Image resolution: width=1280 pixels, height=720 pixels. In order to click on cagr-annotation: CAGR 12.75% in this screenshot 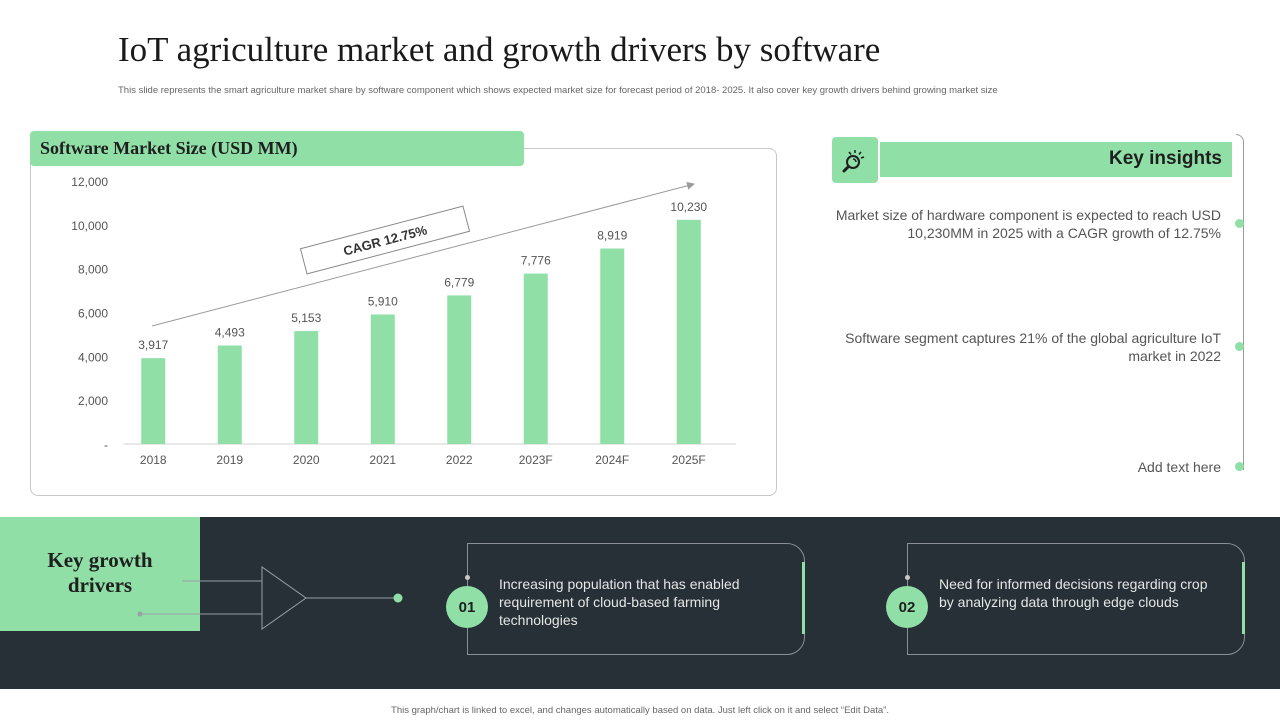, I will do `click(385, 240)`.